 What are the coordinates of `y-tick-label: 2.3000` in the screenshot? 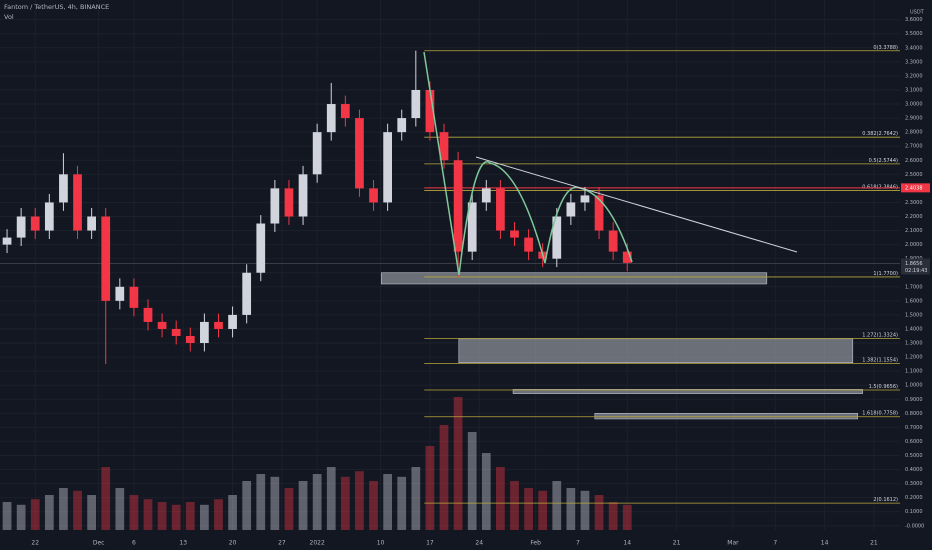 It's located at (914, 203).